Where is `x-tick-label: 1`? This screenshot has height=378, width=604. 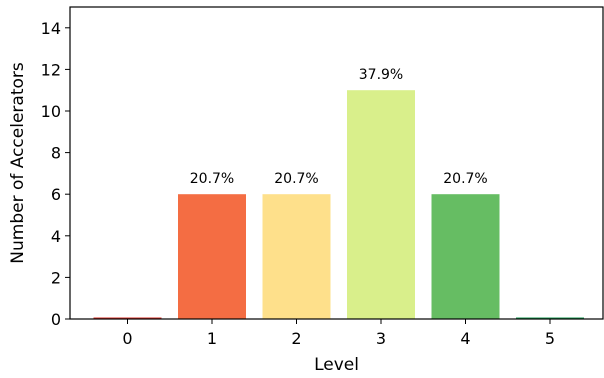 x-tick-label: 1 is located at coordinates (212, 338).